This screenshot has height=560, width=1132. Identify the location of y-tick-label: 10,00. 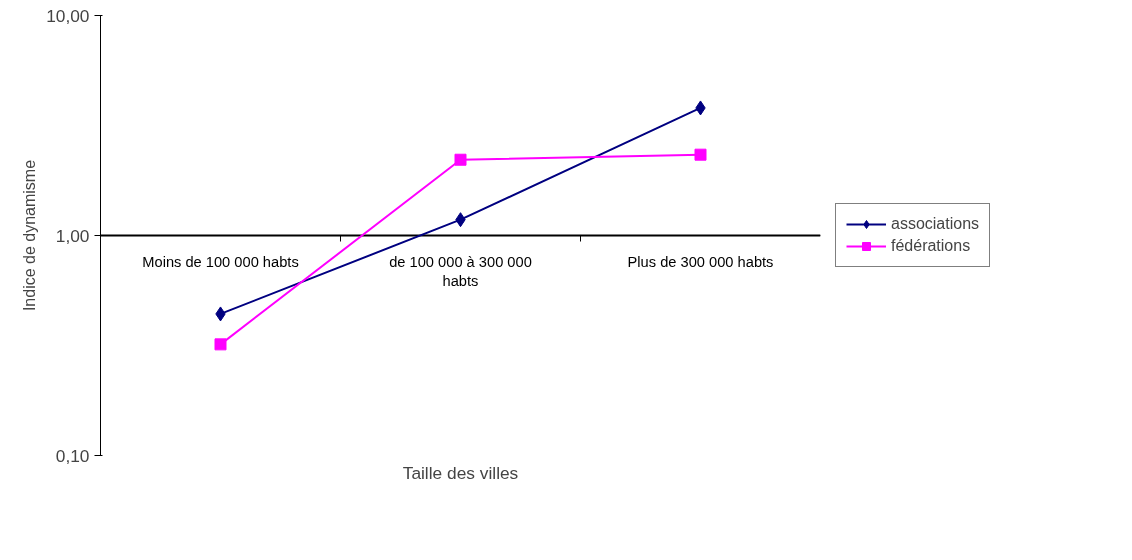
(68, 15).